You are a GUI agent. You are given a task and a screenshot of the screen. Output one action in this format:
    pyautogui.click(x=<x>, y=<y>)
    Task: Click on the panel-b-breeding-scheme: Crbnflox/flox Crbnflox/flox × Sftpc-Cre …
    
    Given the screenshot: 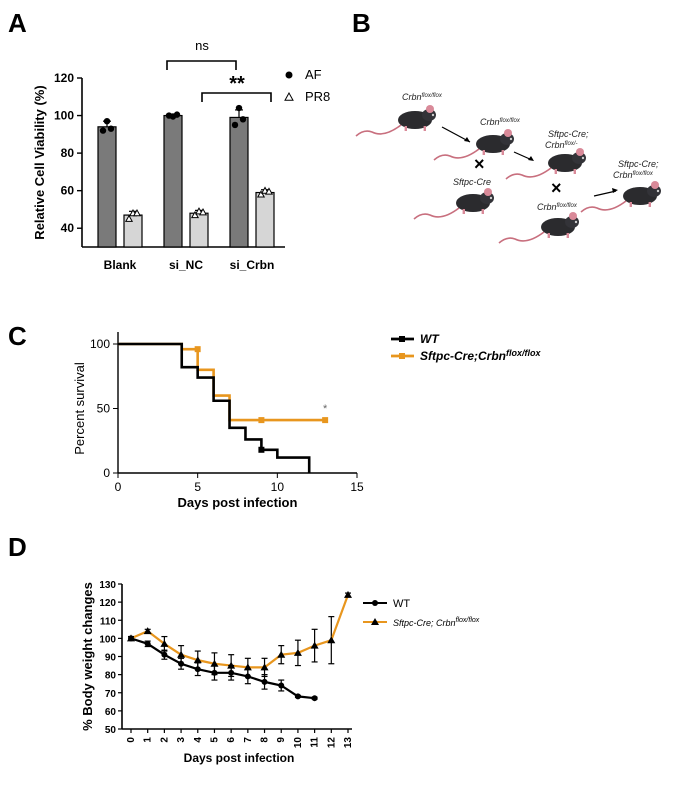 What is the action you would take?
    pyautogui.click(x=508, y=168)
    